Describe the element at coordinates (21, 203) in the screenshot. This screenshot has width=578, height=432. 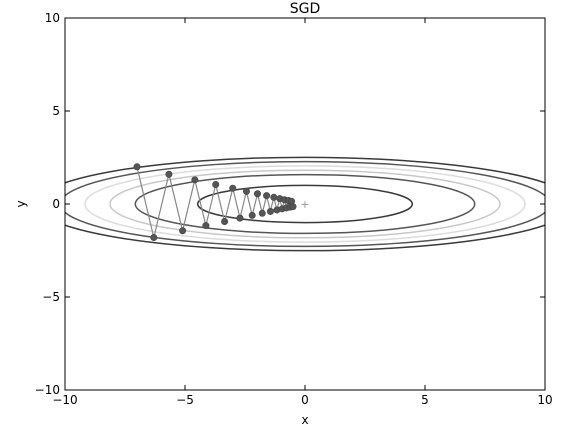
I see `y-axis-label: y` at that location.